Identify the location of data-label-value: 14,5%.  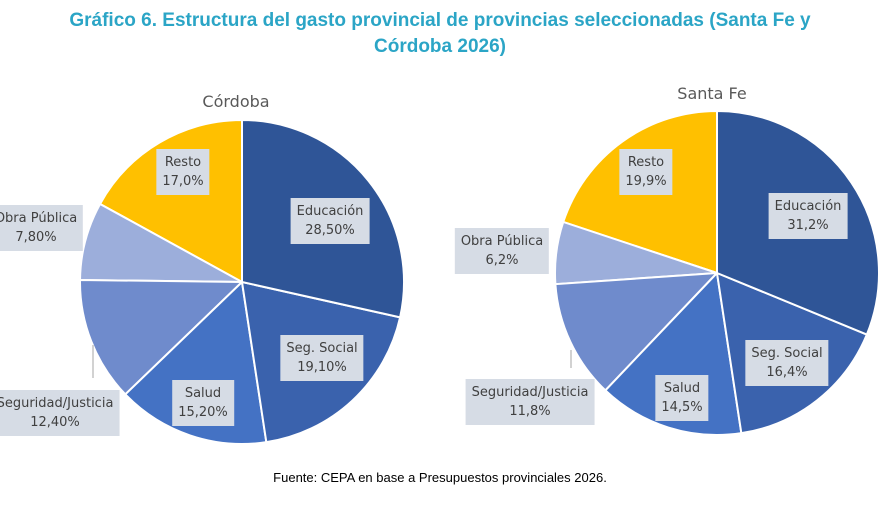
(682, 407).